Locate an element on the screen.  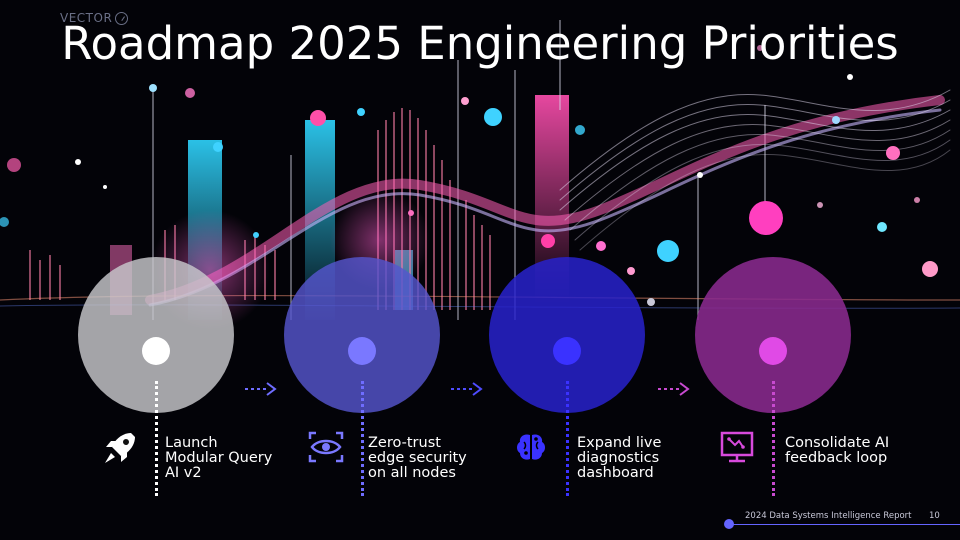
footer-divider is located at coordinates (845, 524).